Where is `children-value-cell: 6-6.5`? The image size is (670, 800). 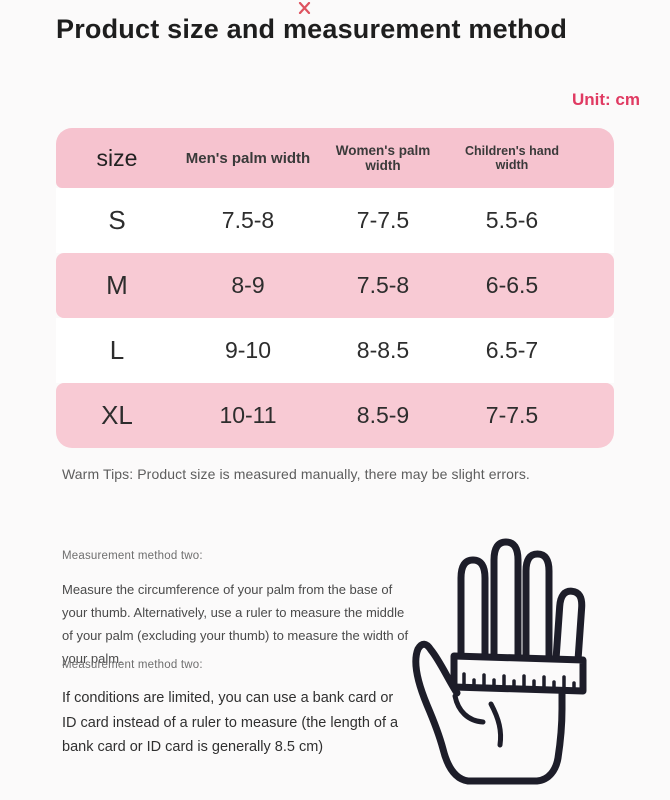
children-value-cell: 6-6.5 is located at coordinates (512, 285).